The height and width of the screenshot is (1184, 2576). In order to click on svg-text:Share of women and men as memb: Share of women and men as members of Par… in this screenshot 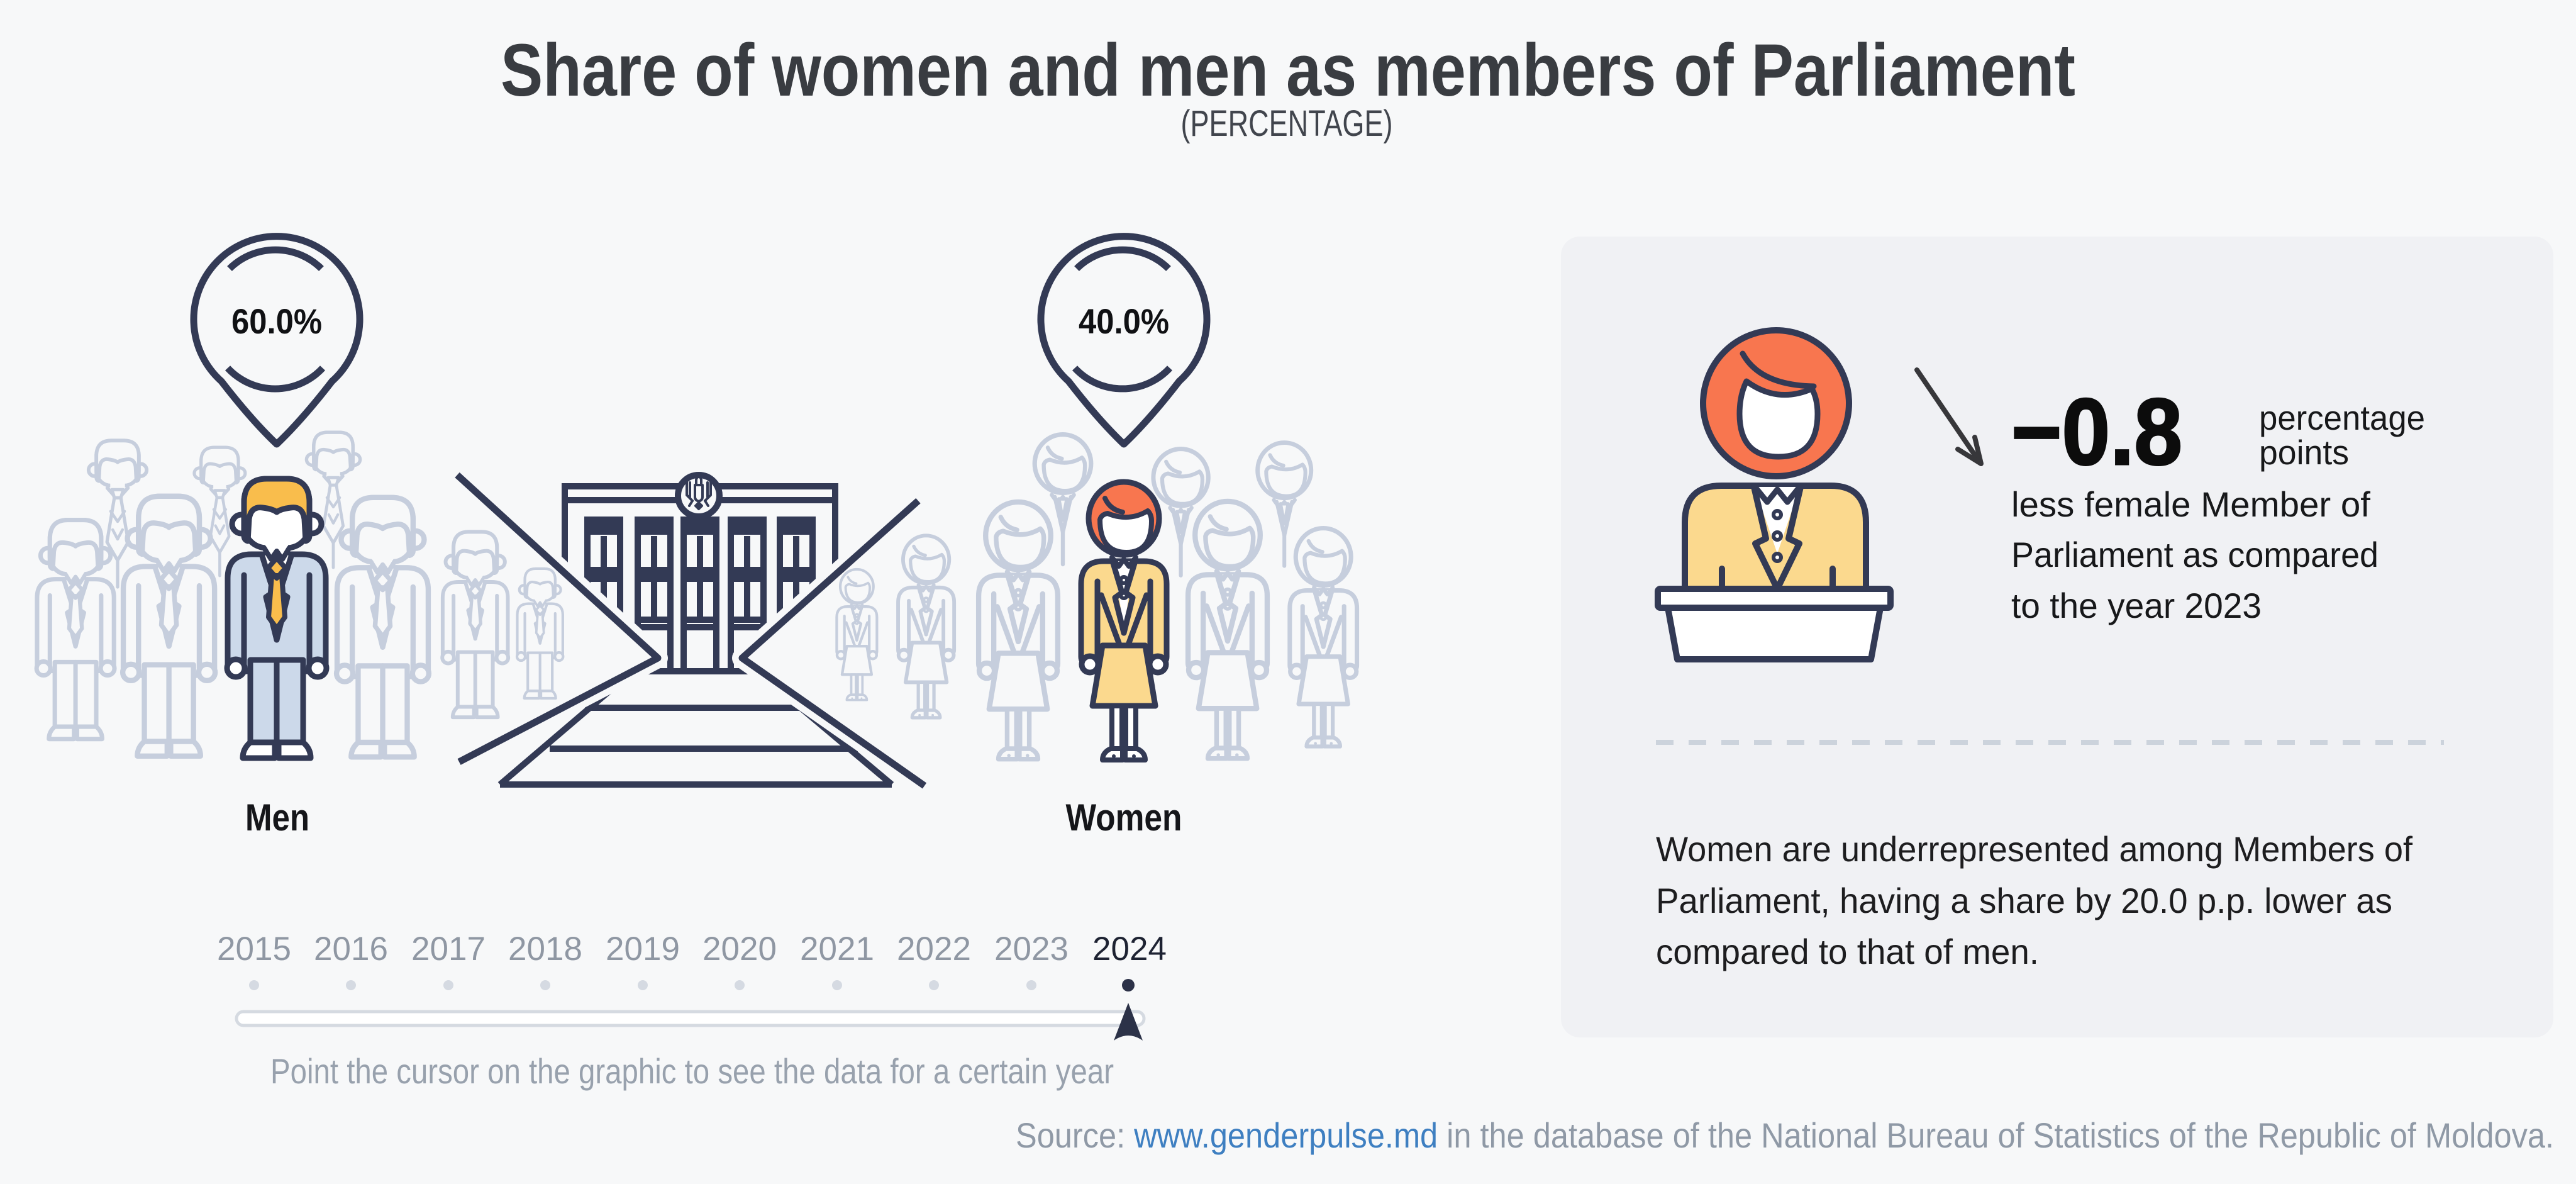, I will do `click(1288, 70)`.